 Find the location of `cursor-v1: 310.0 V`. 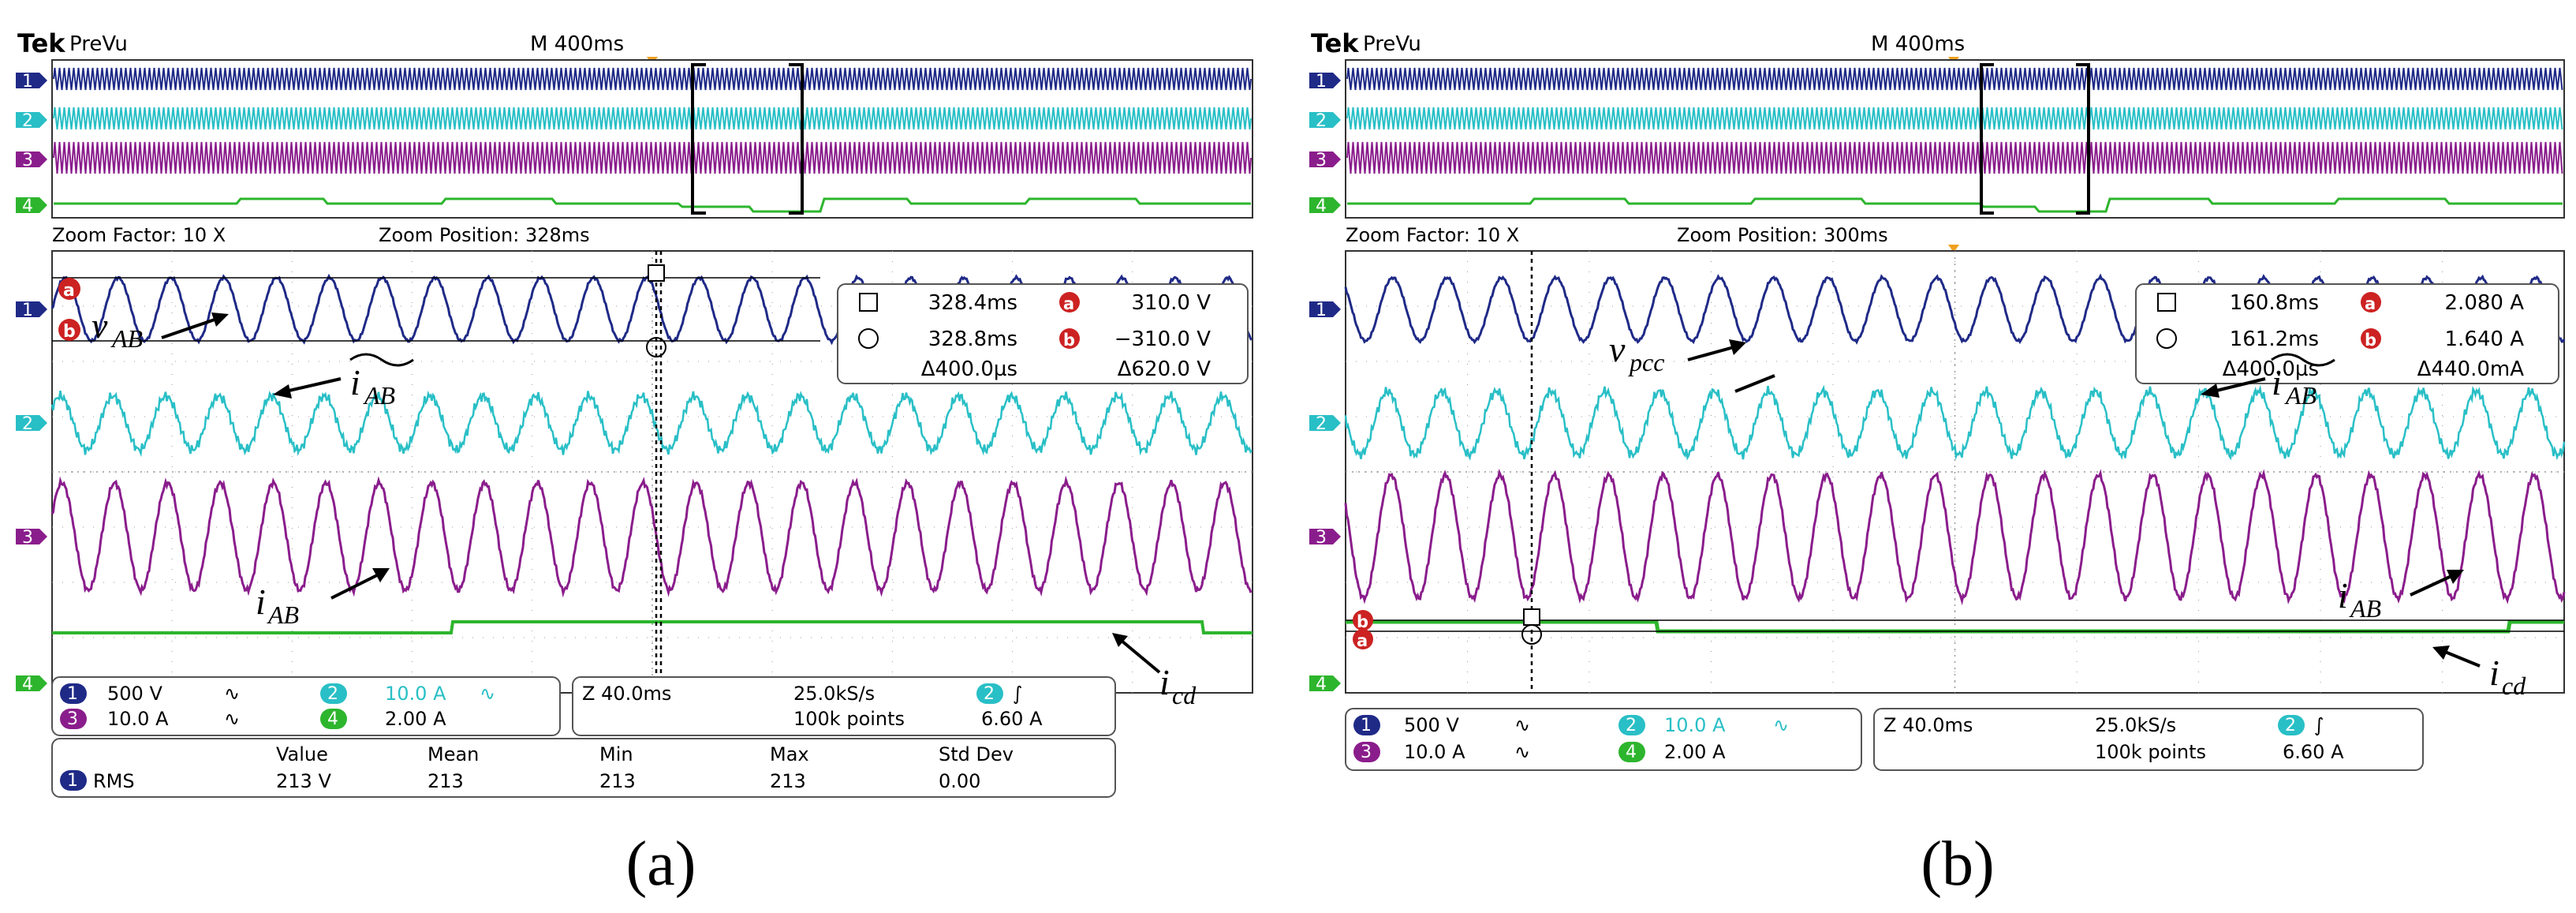

cursor-v1: 310.0 V is located at coordinates (1171, 303).